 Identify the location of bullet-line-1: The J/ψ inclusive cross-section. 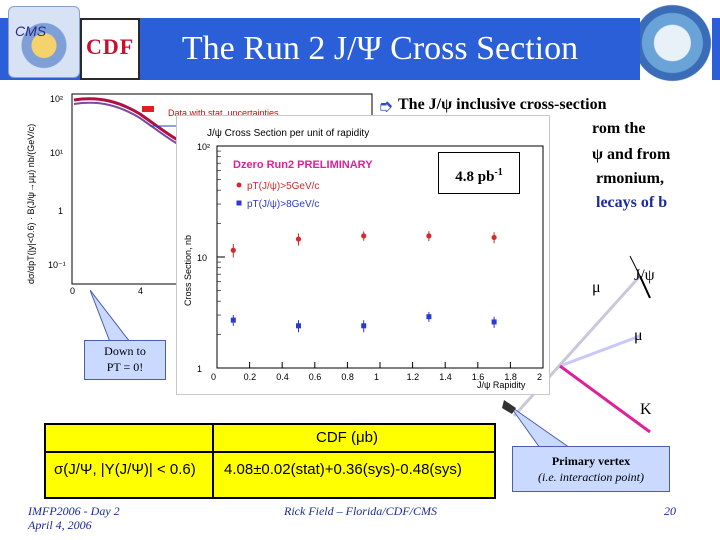
(502, 104).